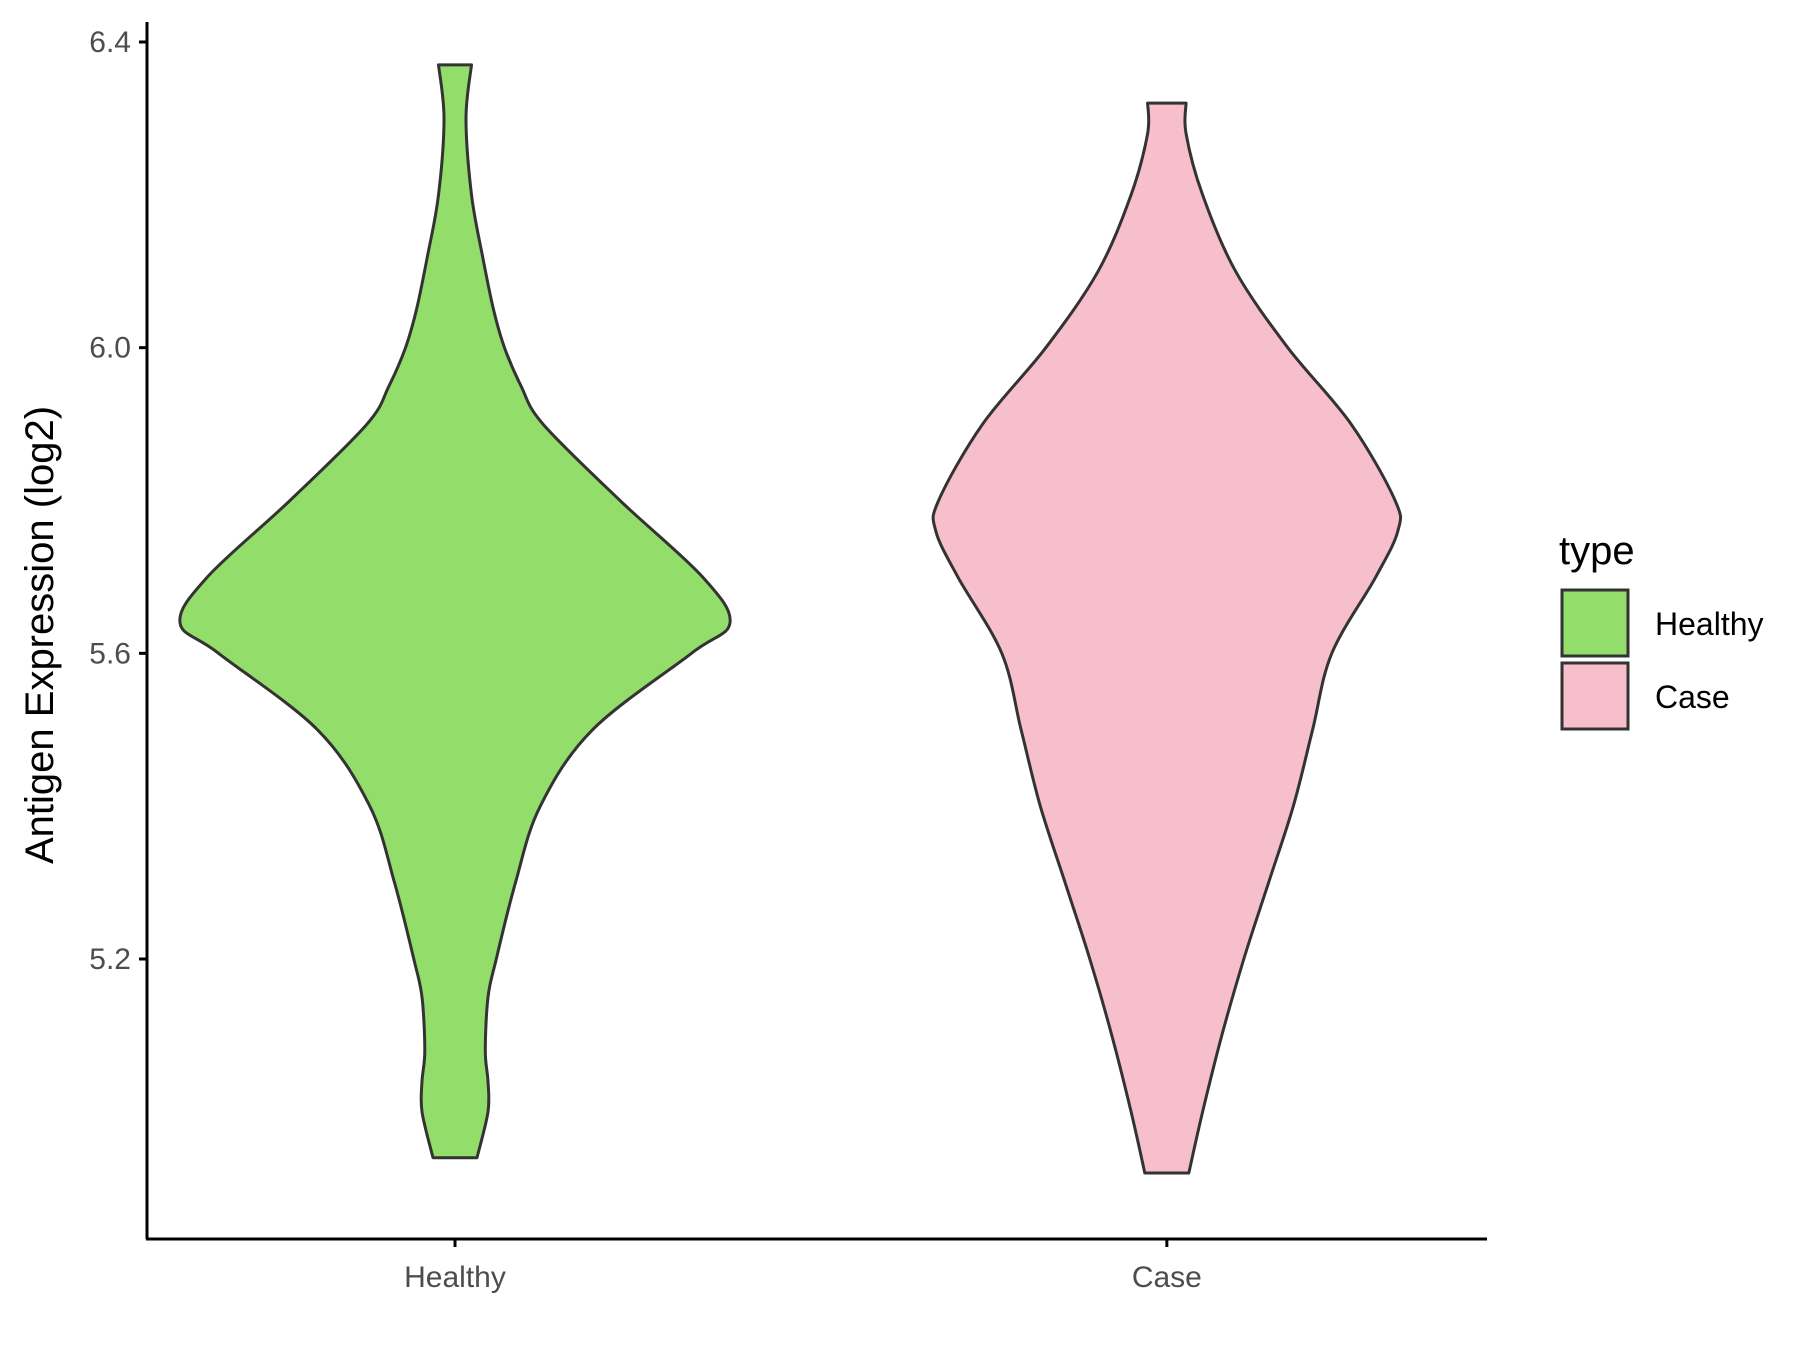 The image size is (1800, 1350). What do you see at coordinates (1662, 659) in the screenshot?
I see `legend-items: Healthy Case` at bounding box center [1662, 659].